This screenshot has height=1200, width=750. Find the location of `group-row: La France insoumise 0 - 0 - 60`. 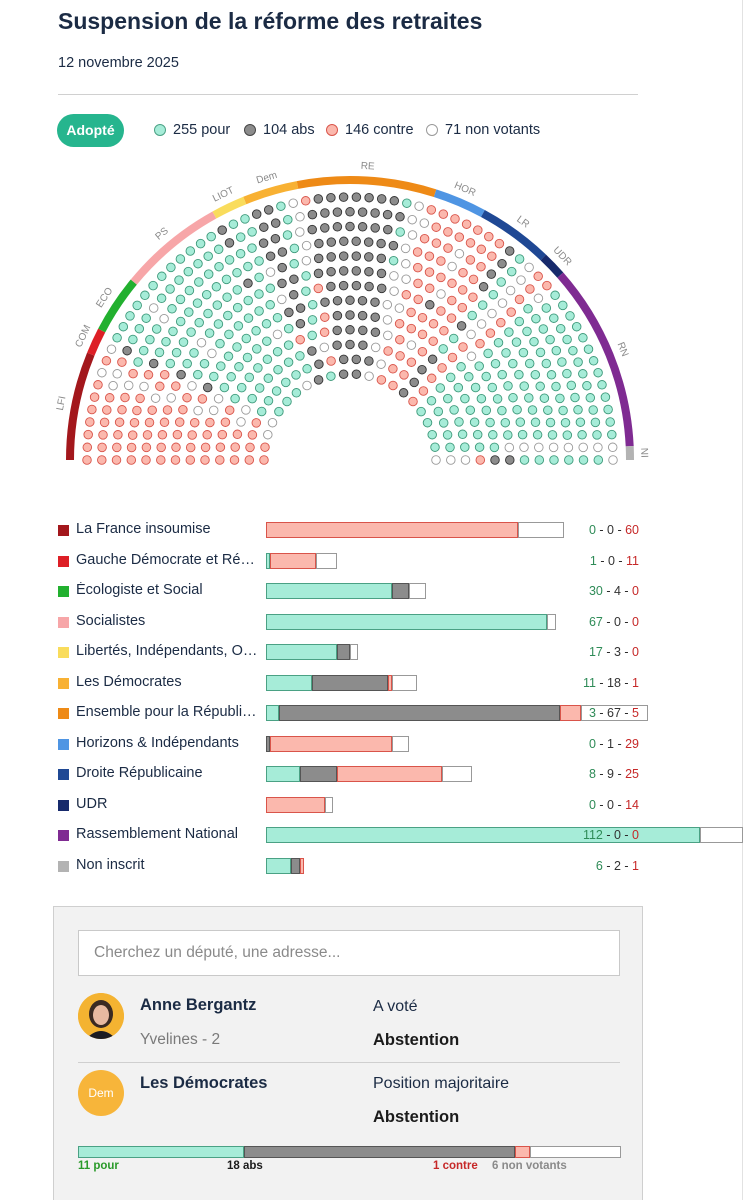

group-row: La France insoumise 0 - 0 - 60 is located at coordinates (400, 531).